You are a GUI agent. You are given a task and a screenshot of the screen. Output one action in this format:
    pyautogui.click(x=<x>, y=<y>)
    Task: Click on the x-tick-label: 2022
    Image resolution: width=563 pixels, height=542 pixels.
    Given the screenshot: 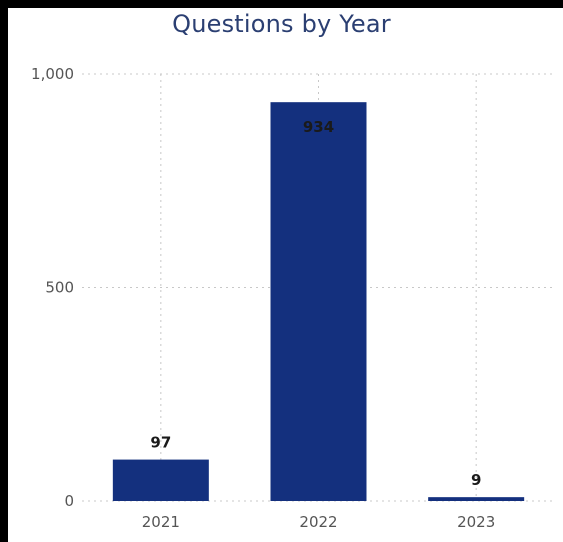 What is the action you would take?
    pyautogui.click(x=318, y=522)
    